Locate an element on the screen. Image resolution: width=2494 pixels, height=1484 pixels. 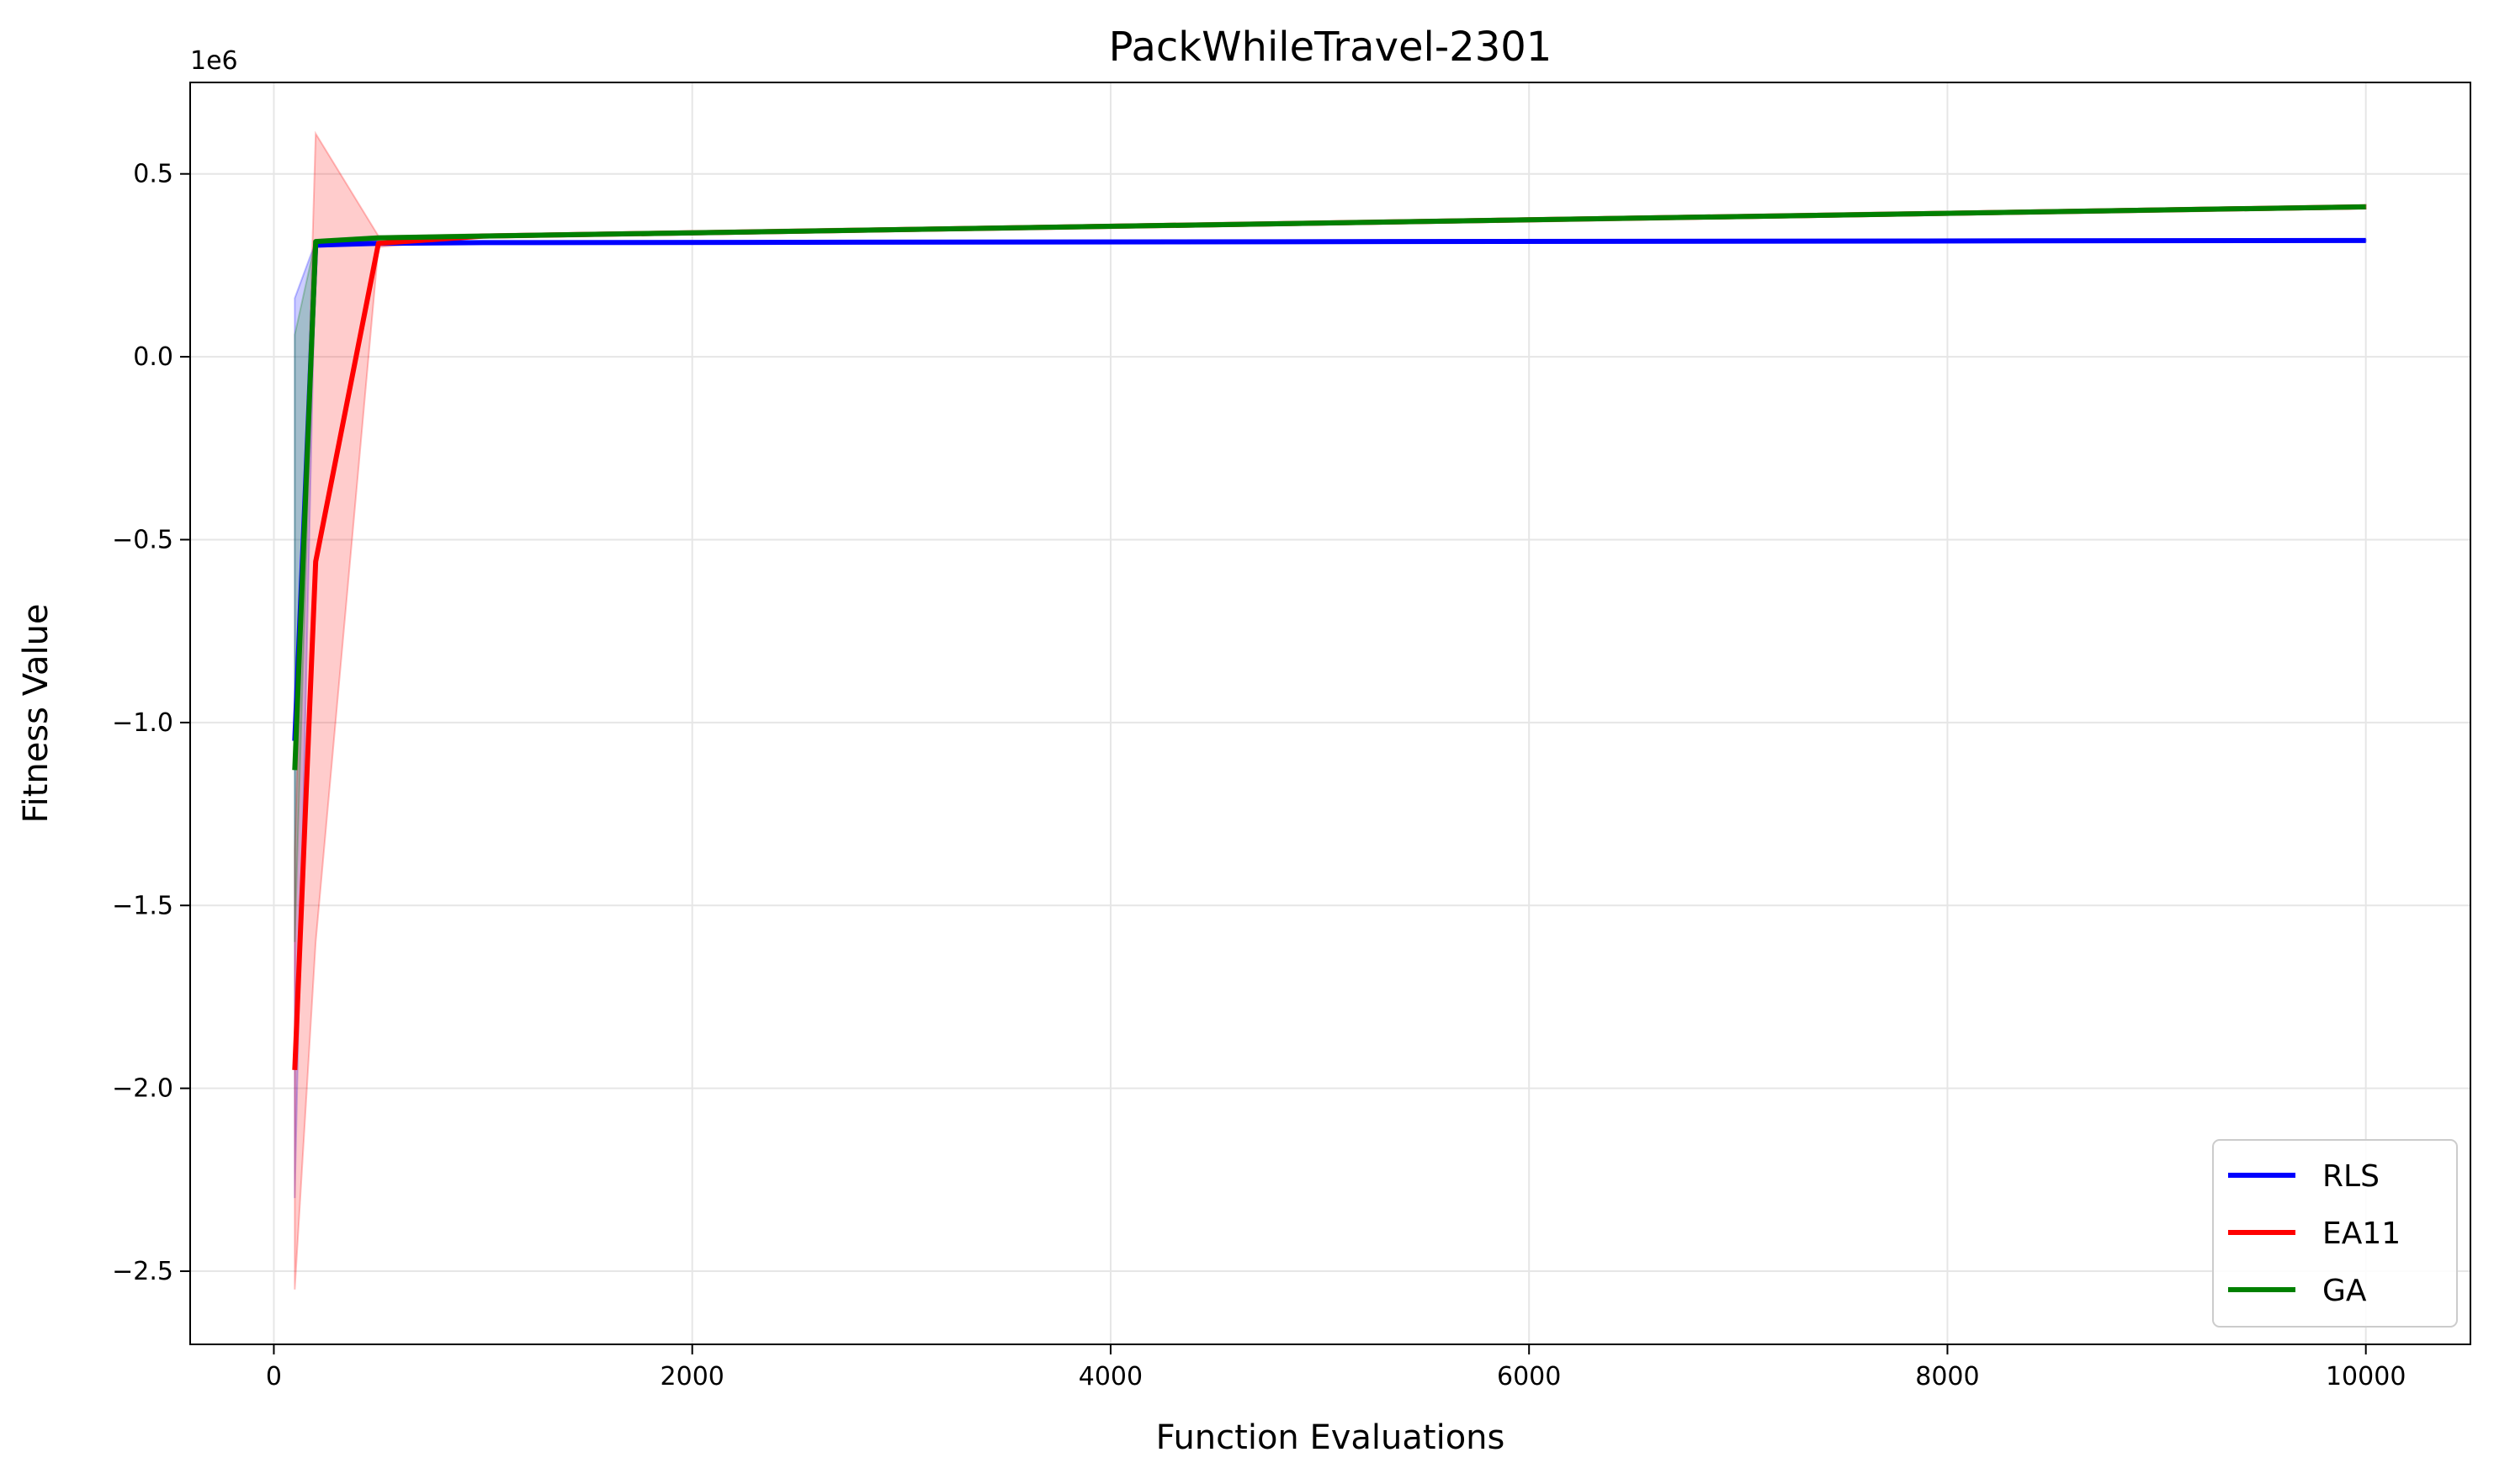
y-axis-ticks: 0.5 0.0 −0.5 −1.0 −1.5 −2.0 −2.5 is located at coordinates (151, 723).